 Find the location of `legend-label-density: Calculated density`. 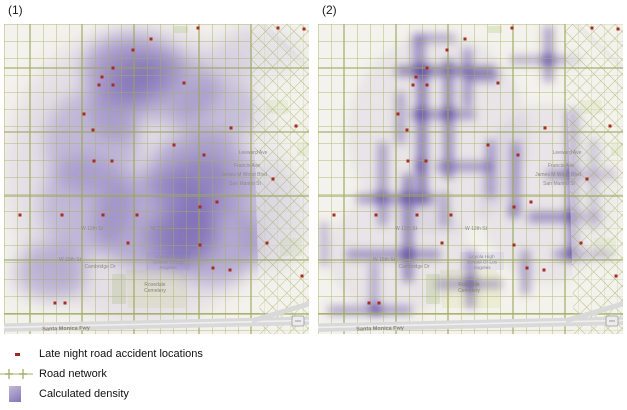

legend-label-density: Calculated density is located at coordinates (84, 394).